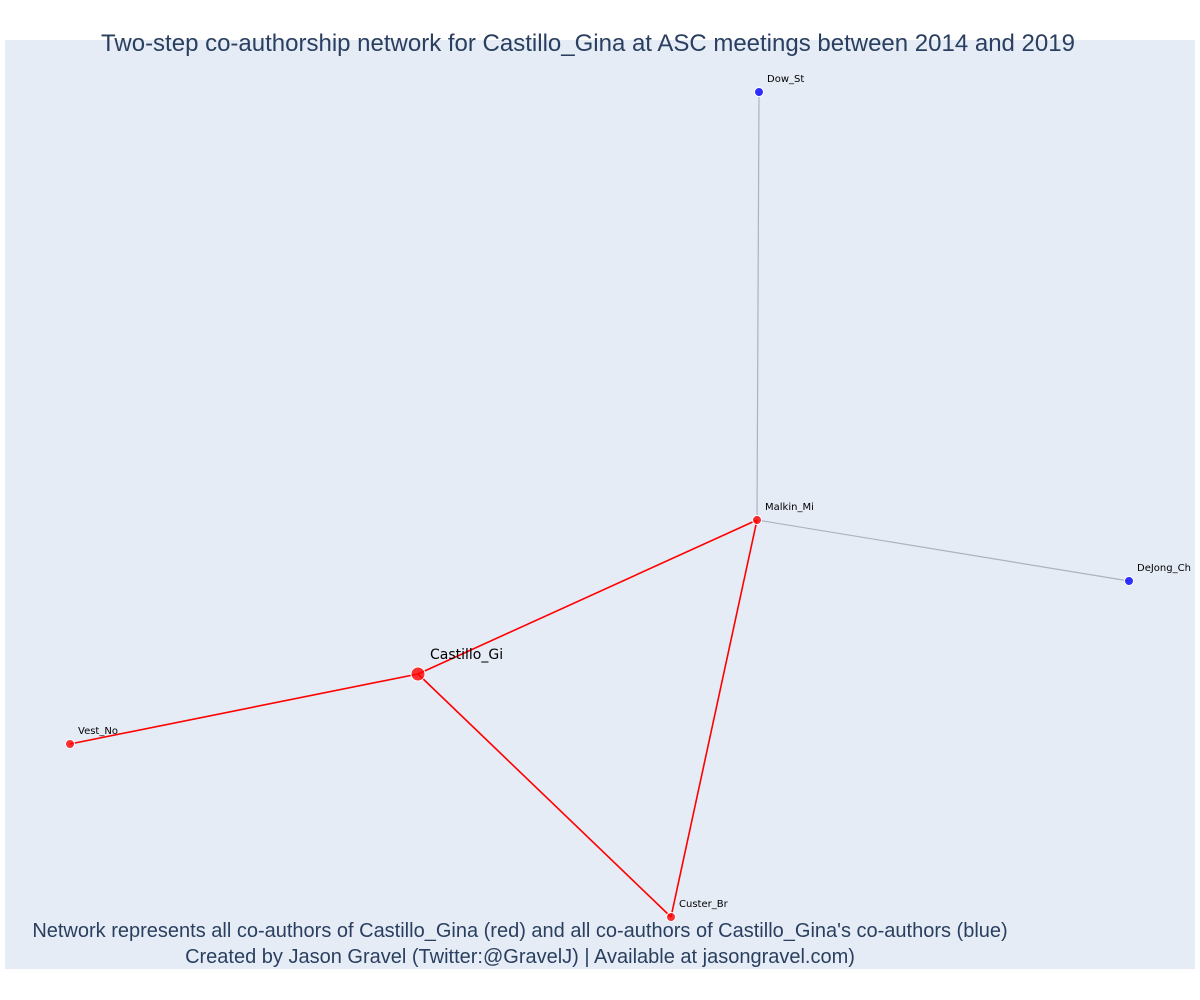  What do you see at coordinates (244, 709) in the screenshot?
I see `edge-castillo-vest` at bounding box center [244, 709].